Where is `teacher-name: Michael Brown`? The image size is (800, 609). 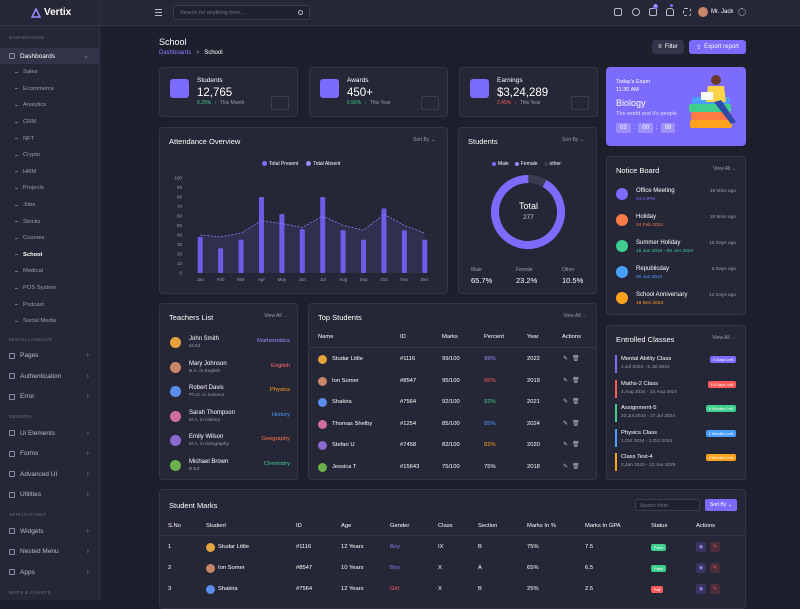
teacher-name: Michael Brown is located at coordinates (208, 462).